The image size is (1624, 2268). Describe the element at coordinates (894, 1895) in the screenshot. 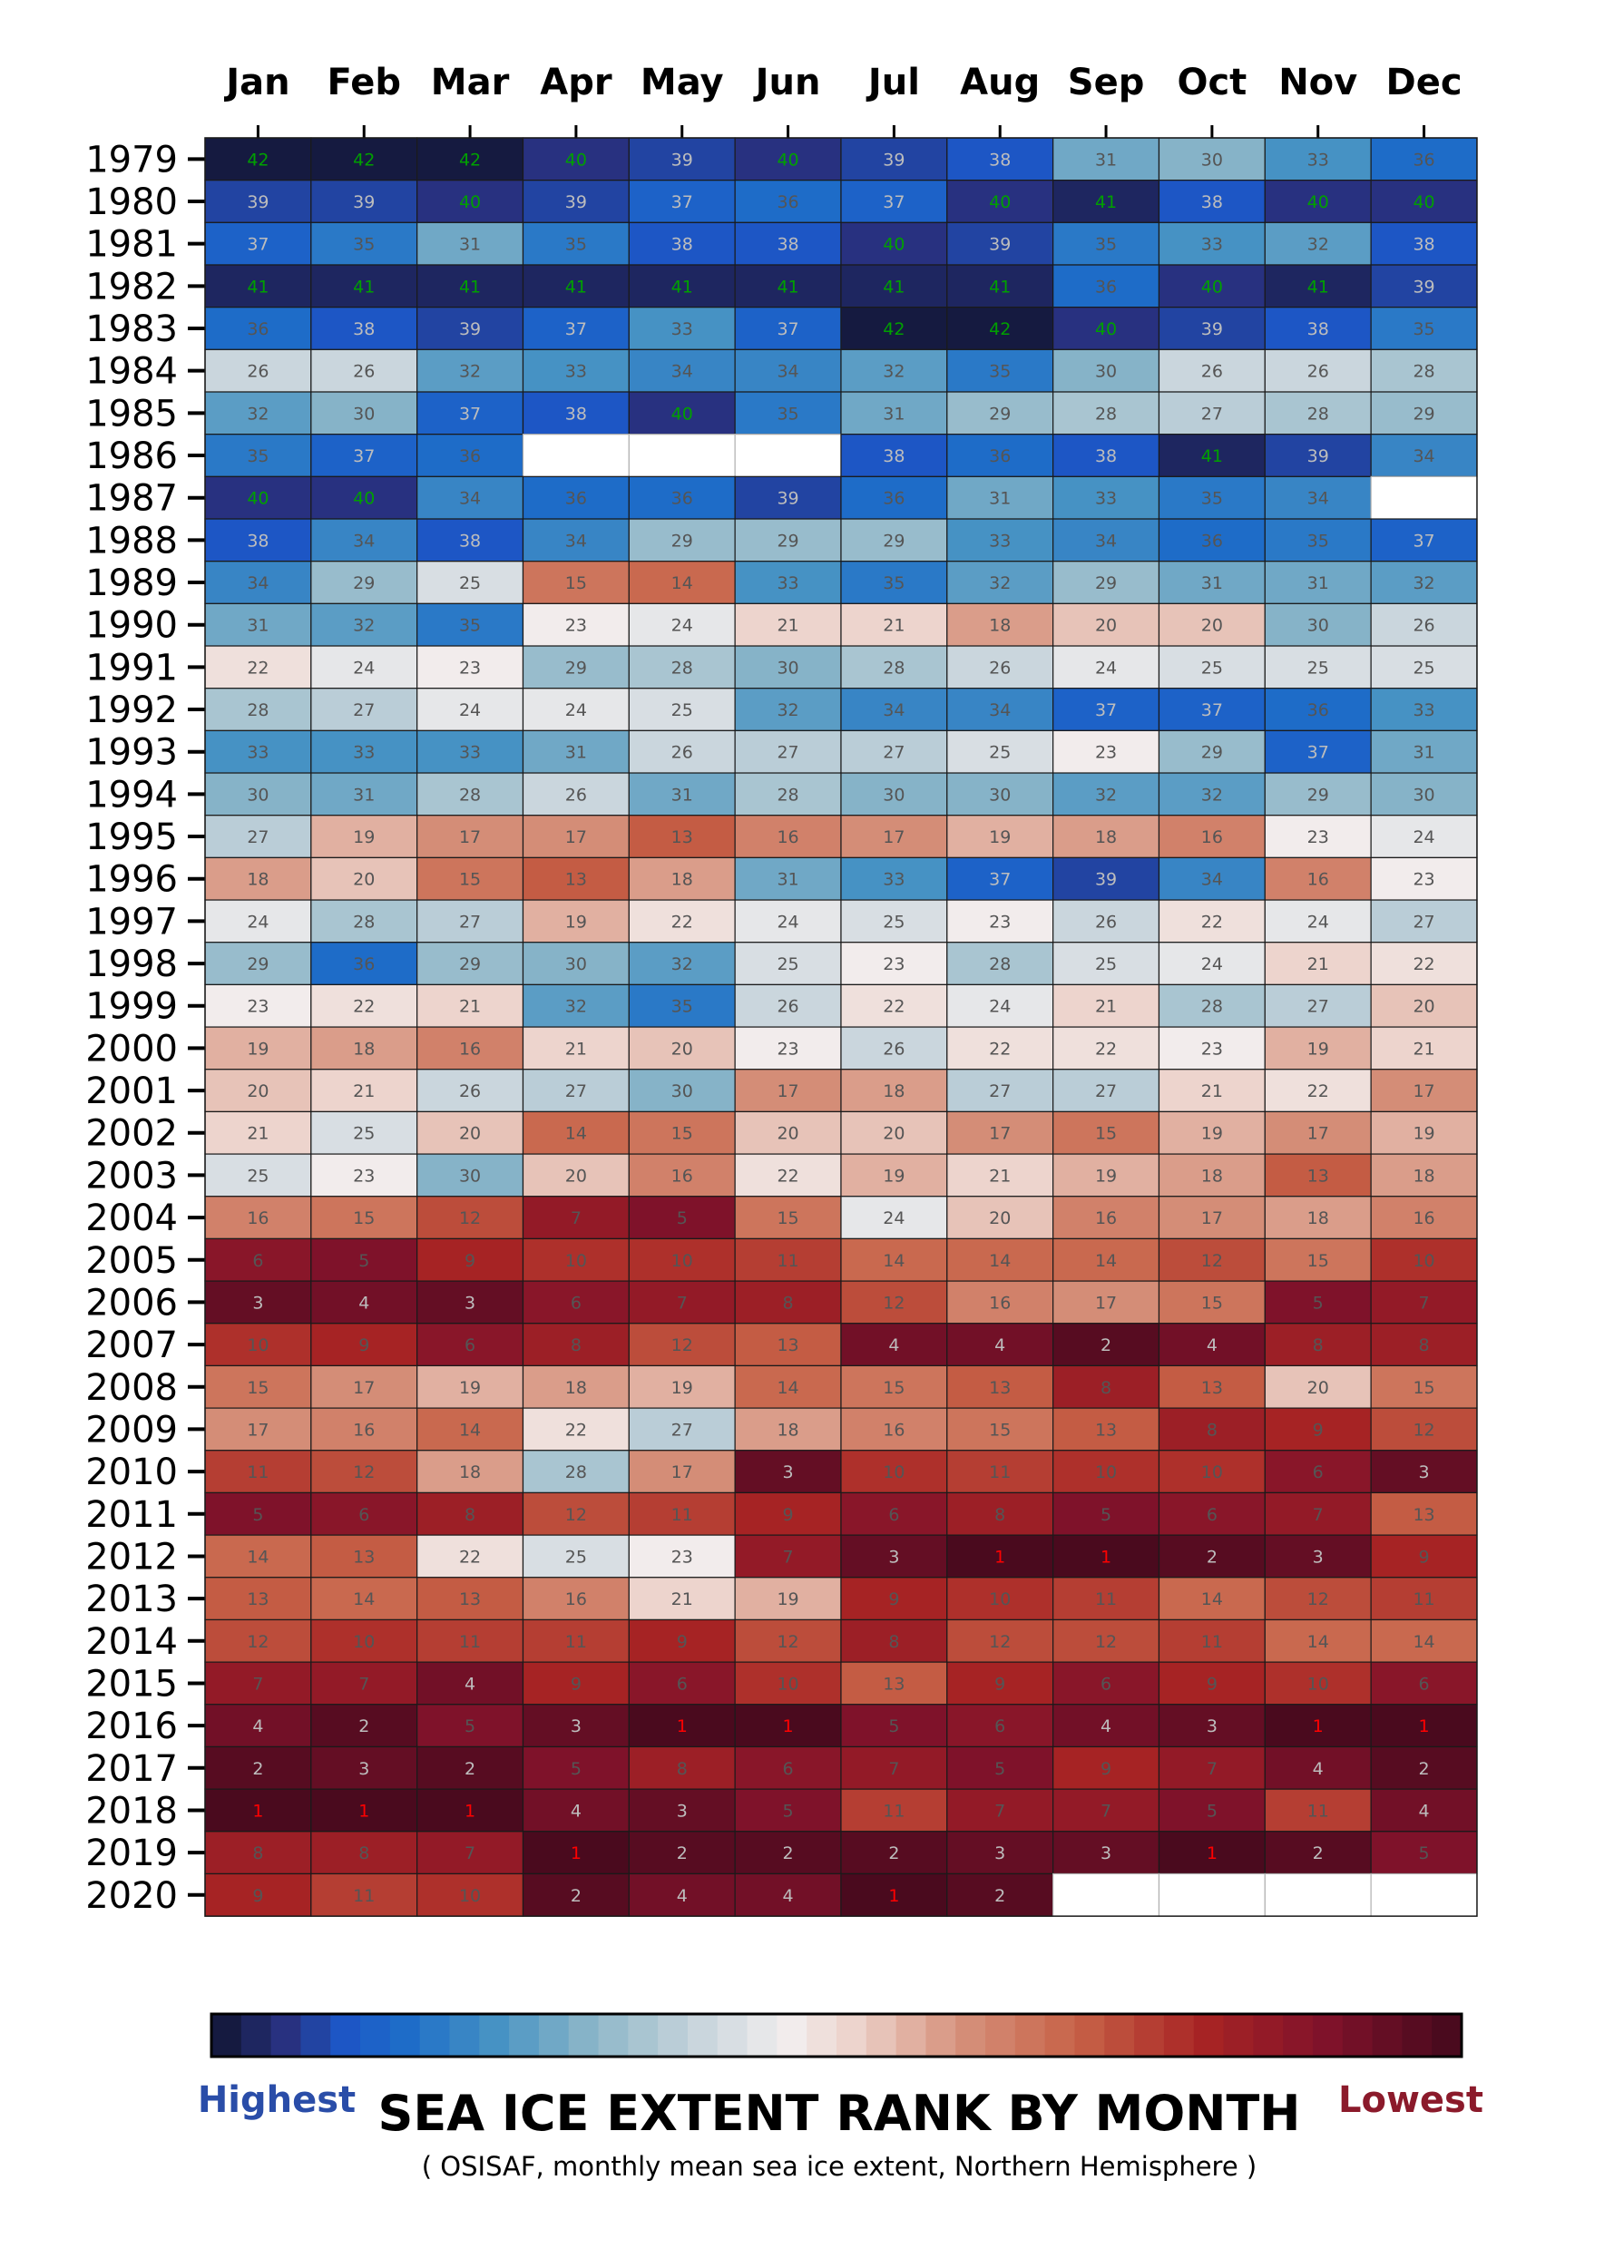

I see `cell-2020-jul` at that location.